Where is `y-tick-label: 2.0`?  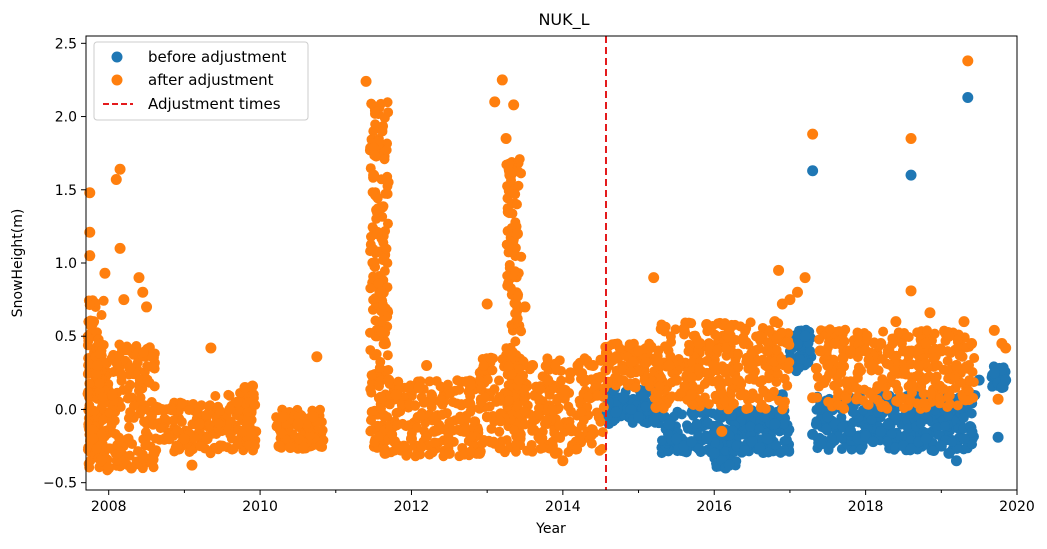 y-tick-label: 2.0 is located at coordinates (66, 118).